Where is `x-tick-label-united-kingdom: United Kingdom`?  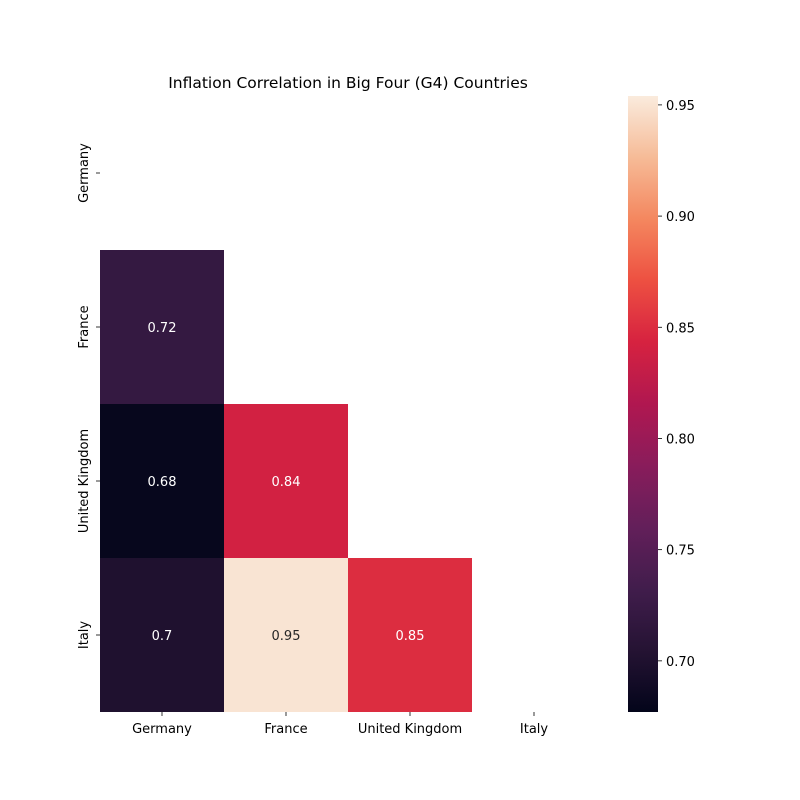 x-tick-label-united-kingdom: United Kingdom is located at coordinates (410, 729).